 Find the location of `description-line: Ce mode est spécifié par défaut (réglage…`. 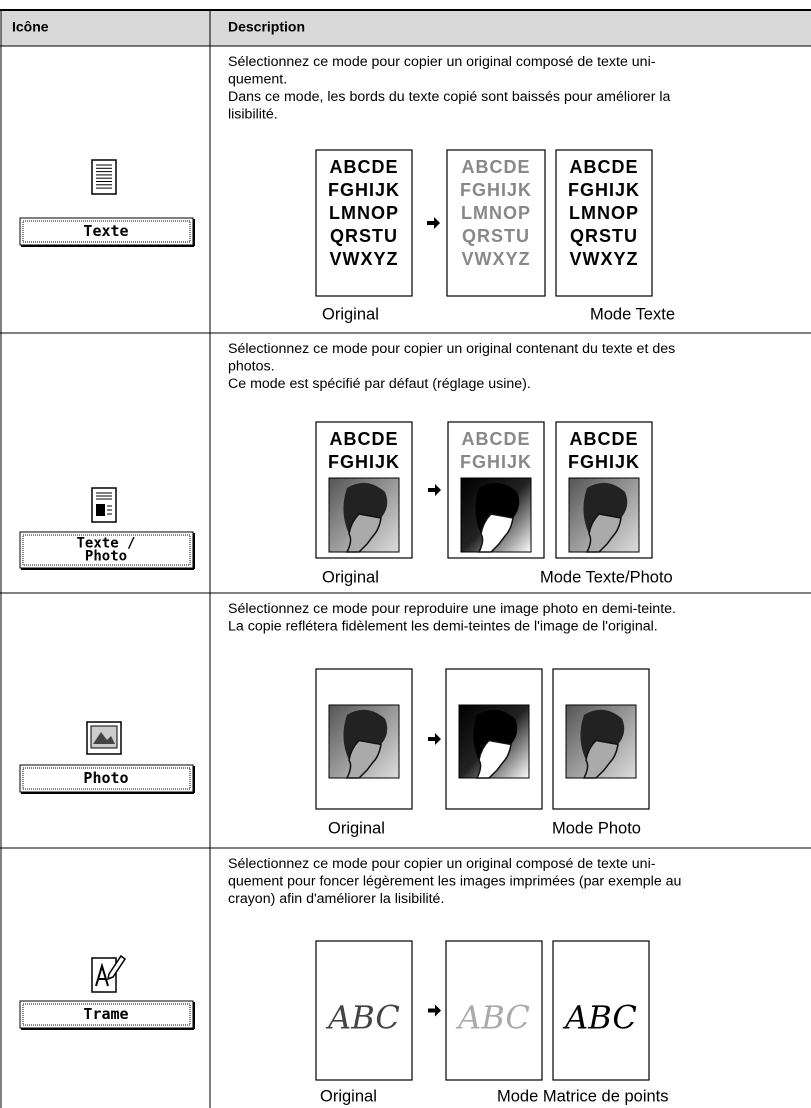

description-line: Ce mode est spécifié par défaut (réglage… is located at coordinates (379, 384).